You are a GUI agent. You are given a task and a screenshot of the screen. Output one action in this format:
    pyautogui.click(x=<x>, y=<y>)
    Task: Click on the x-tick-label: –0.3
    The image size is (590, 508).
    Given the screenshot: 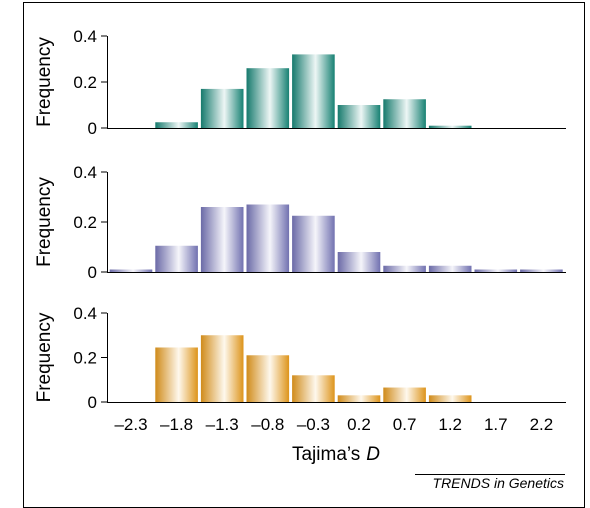 What is the action you would take?
    pyautogui.click(x=313, y=424)
    